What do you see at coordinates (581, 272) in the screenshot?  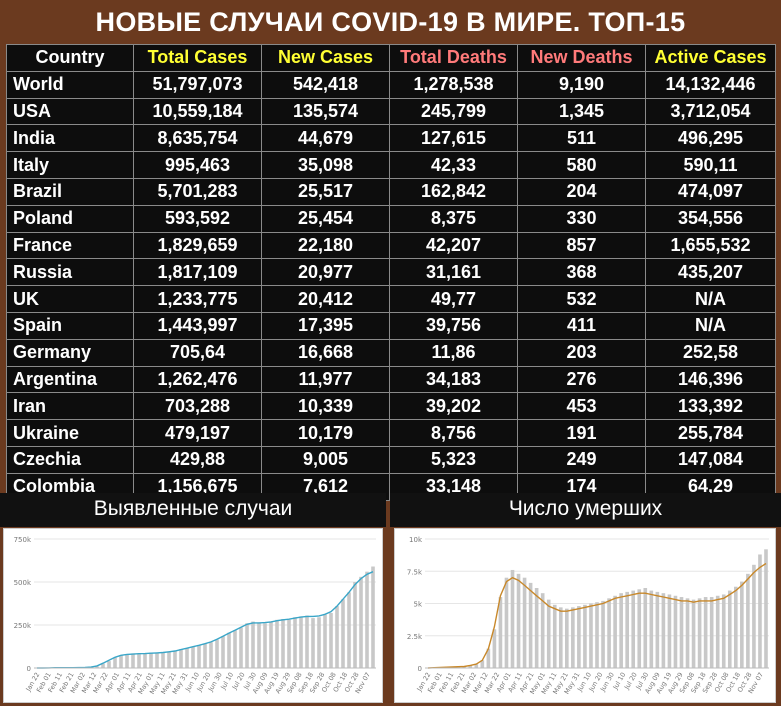 I see `value-cell: 368` at bounding box center [581, 272].